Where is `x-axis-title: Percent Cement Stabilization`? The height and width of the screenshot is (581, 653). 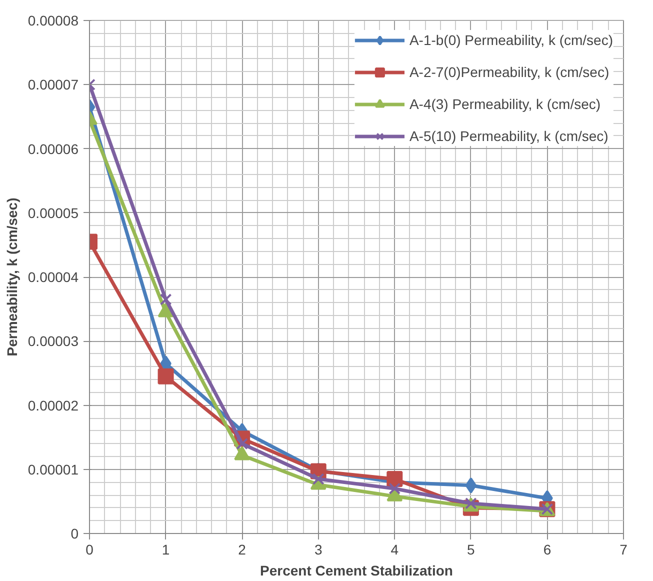 x-axis-title: Percent Cement Stabilization is located at coordinates (356, 570).